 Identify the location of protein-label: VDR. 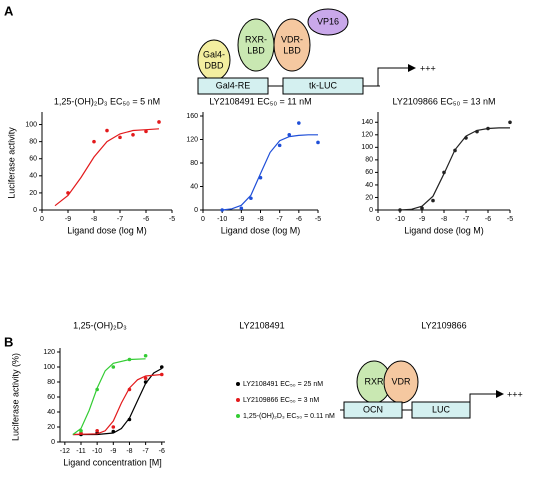
(401, 381).